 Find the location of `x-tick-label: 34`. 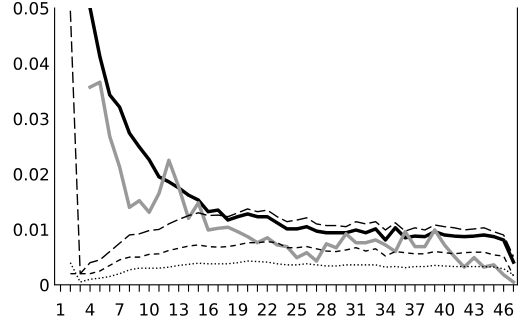

x-tick-label: 34 is located at coordinates (386, 309).